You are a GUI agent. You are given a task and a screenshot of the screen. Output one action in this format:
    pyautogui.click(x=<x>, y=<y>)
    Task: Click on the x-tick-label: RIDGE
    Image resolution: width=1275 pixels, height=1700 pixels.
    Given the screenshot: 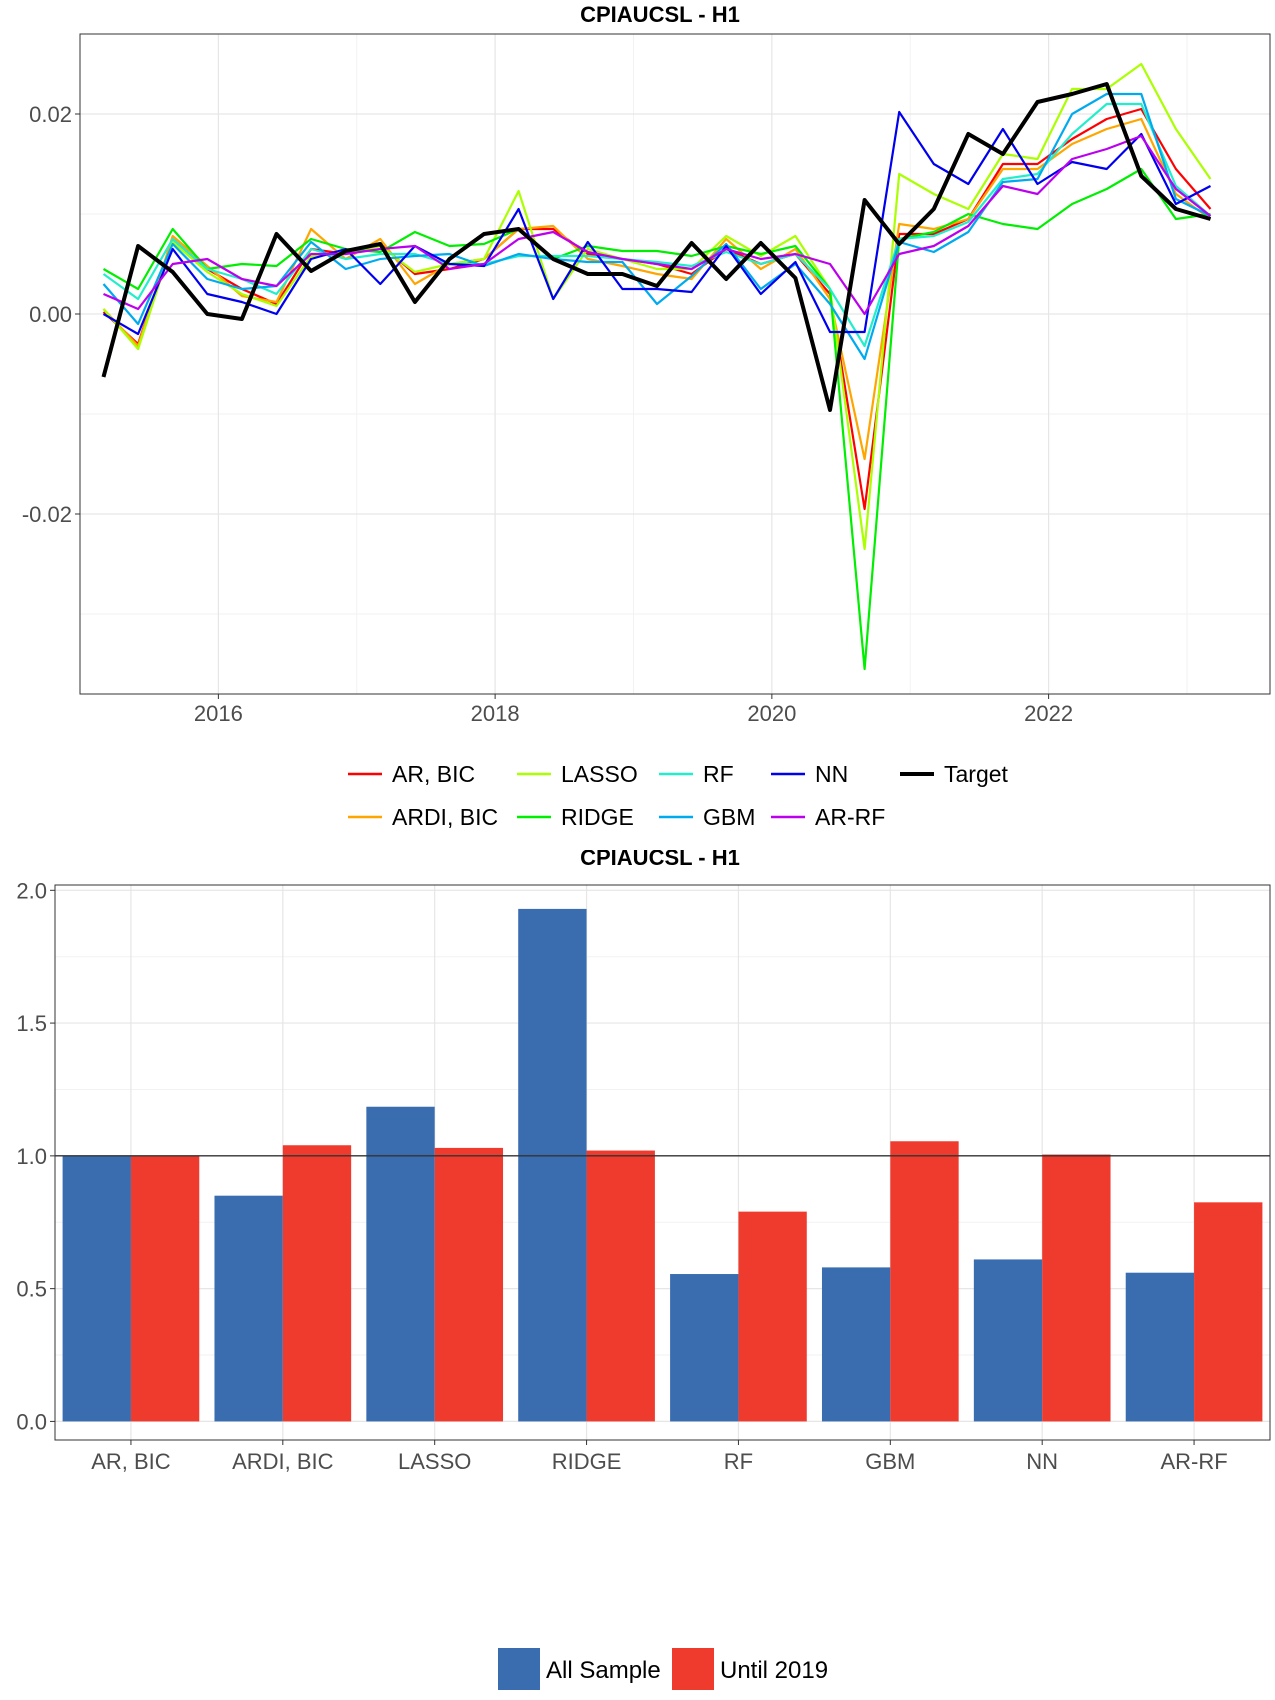 What is the action you would take?
    pyautogui.click(x=587, y=1461)
    